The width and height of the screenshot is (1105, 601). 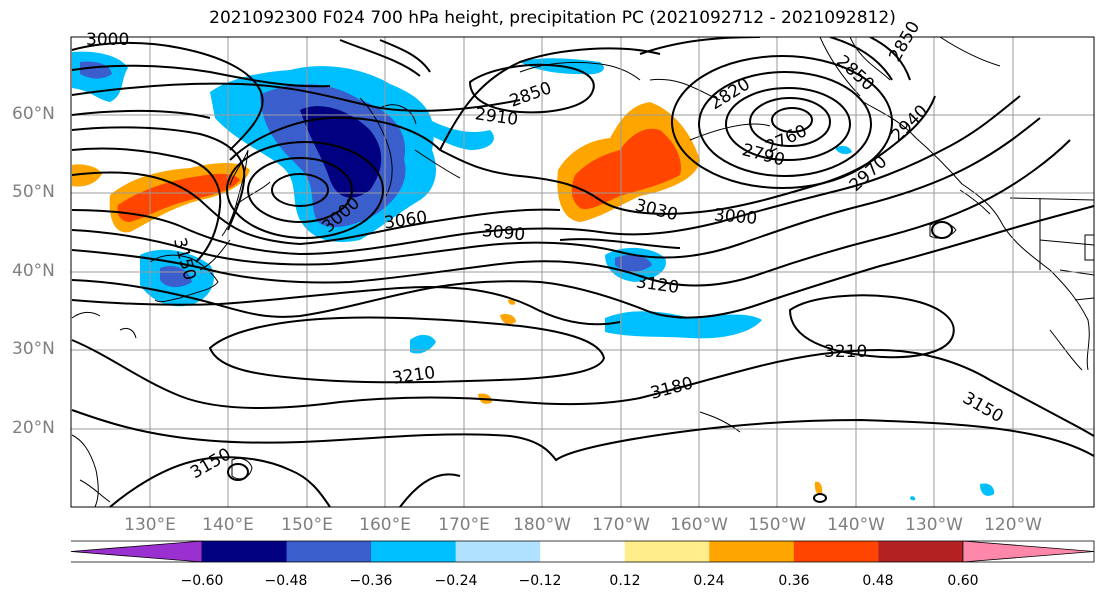 What do you see at coordinates (33, 271) in the screenshot?
I see `lat-label: 40°N` at bounding box center [33, 271].